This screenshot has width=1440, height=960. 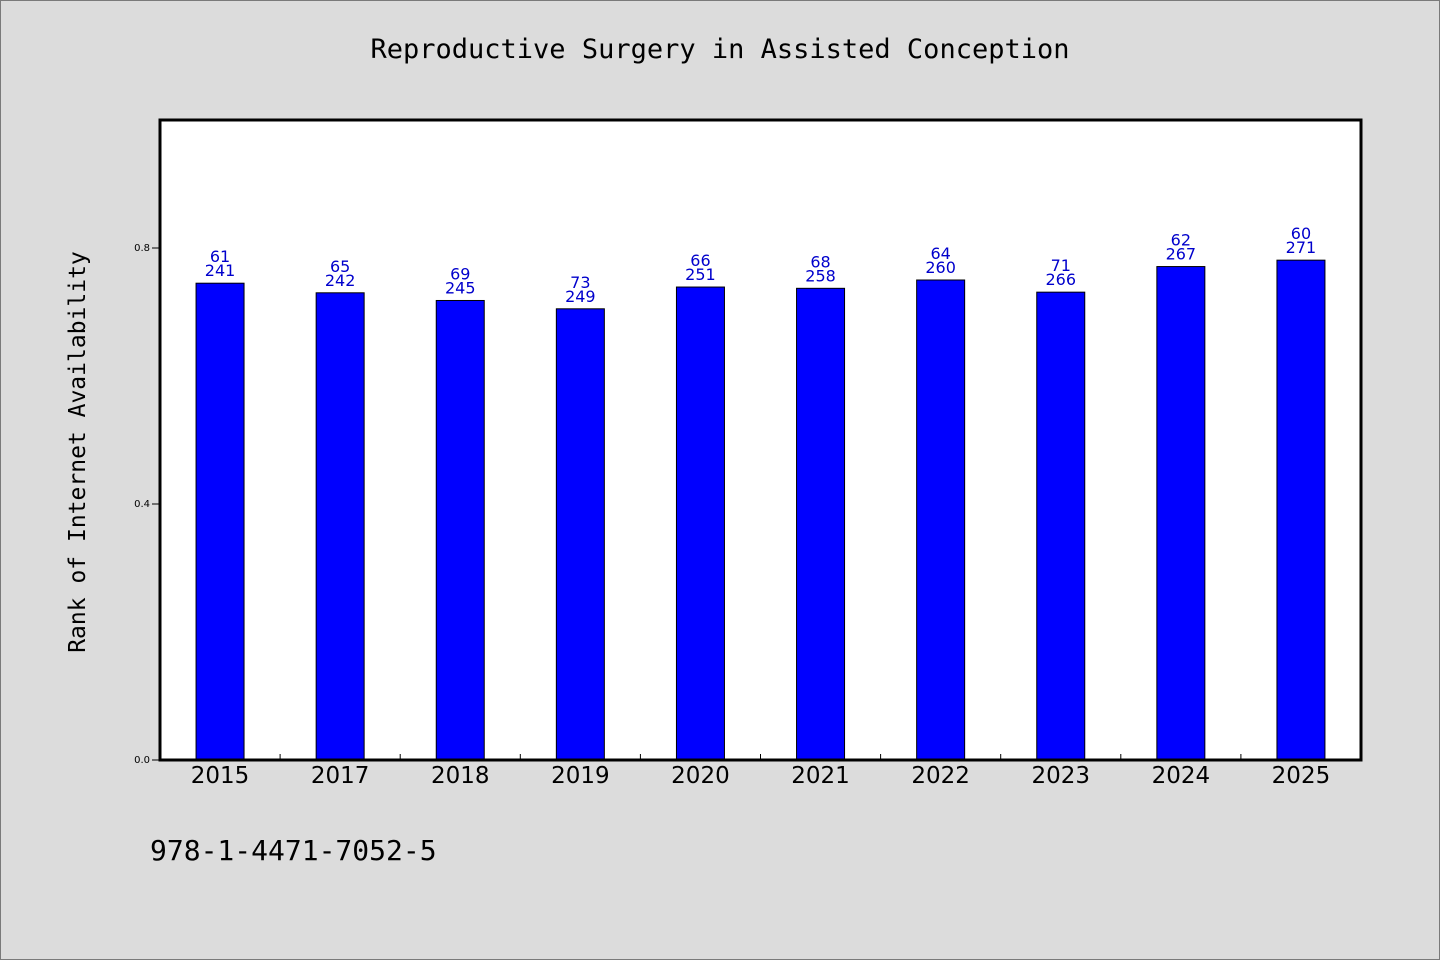 What do you see at coordinates (580, 282) in the screenshot?
I see `data-label-top: 73` at bounding box center [580, 282].